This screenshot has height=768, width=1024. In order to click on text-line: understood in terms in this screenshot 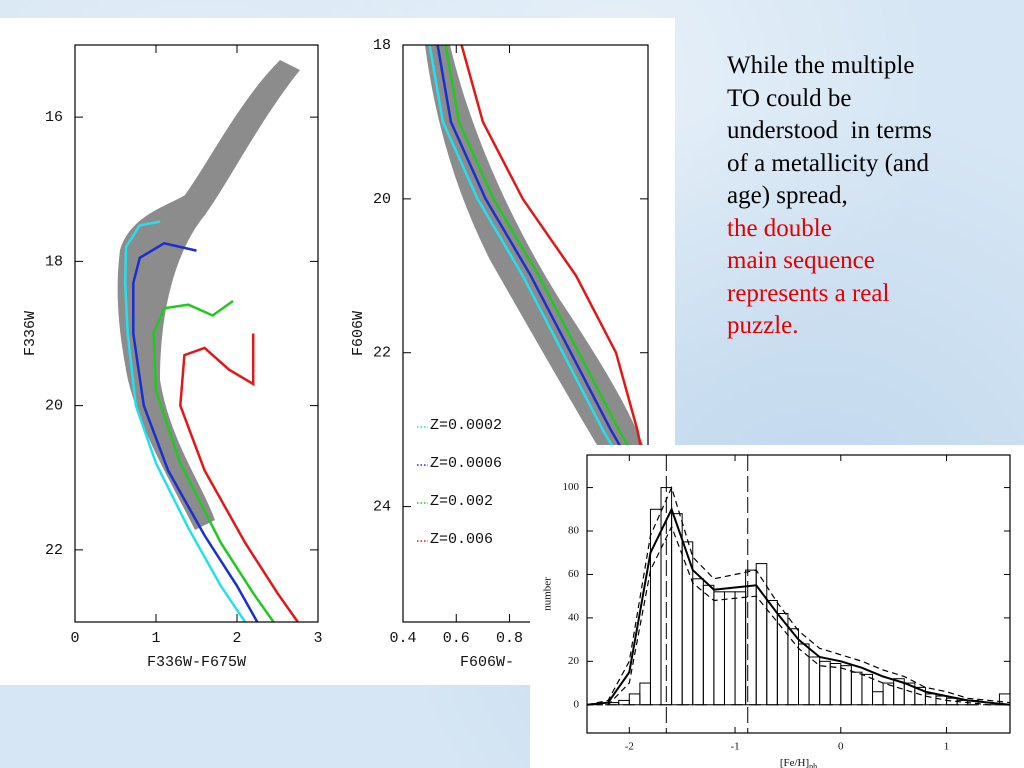, I will do `click(829, 130)`.